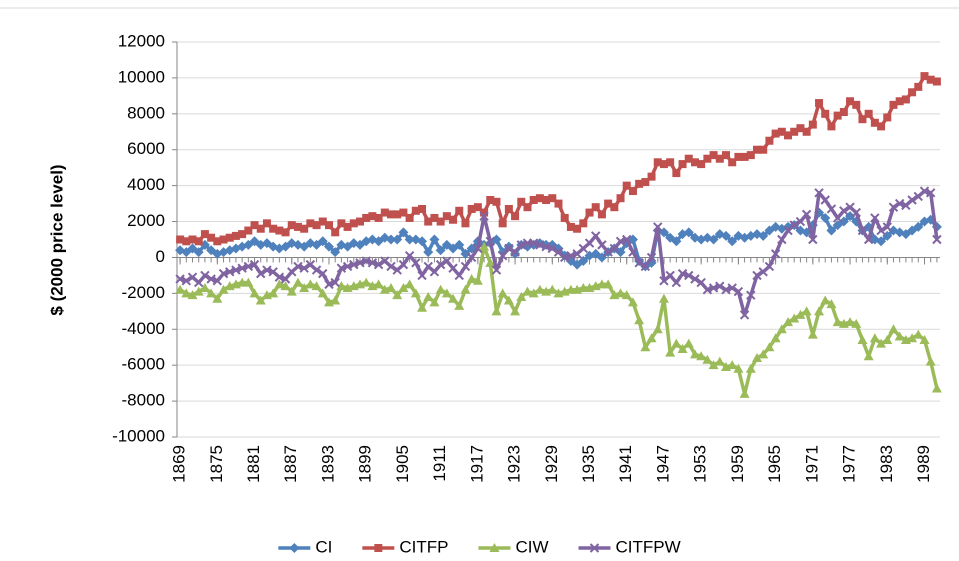 This screenshot has height=561, width=959. Describe the element at coordinates (479, 546) in the screenshot. I see `legend: CI CITFP CIW CITFPW` at that location.